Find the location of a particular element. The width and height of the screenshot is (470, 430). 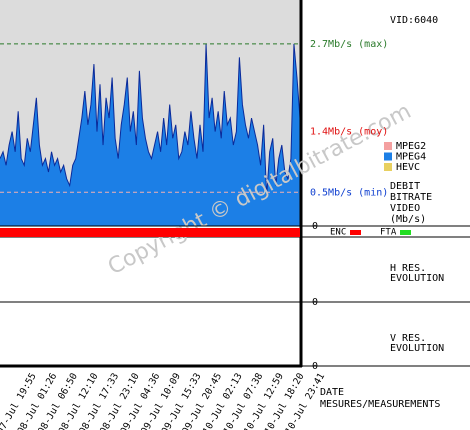

reference-label: 1.4Mb/s (moy) is located at coordinates (349, 132).